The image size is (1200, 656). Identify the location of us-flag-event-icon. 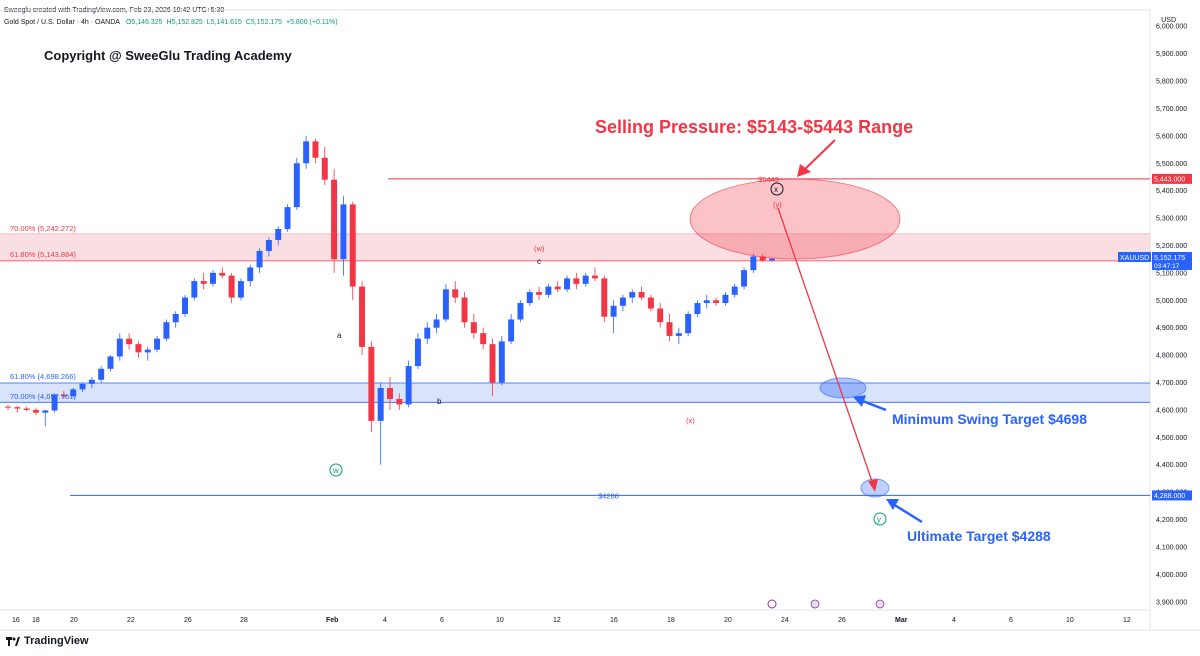
(815, 604).